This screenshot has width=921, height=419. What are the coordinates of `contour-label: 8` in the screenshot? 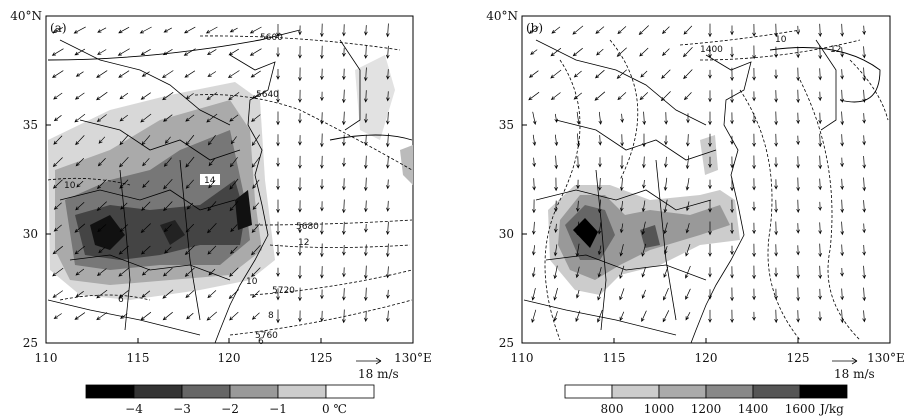 It's located at (271, 316).